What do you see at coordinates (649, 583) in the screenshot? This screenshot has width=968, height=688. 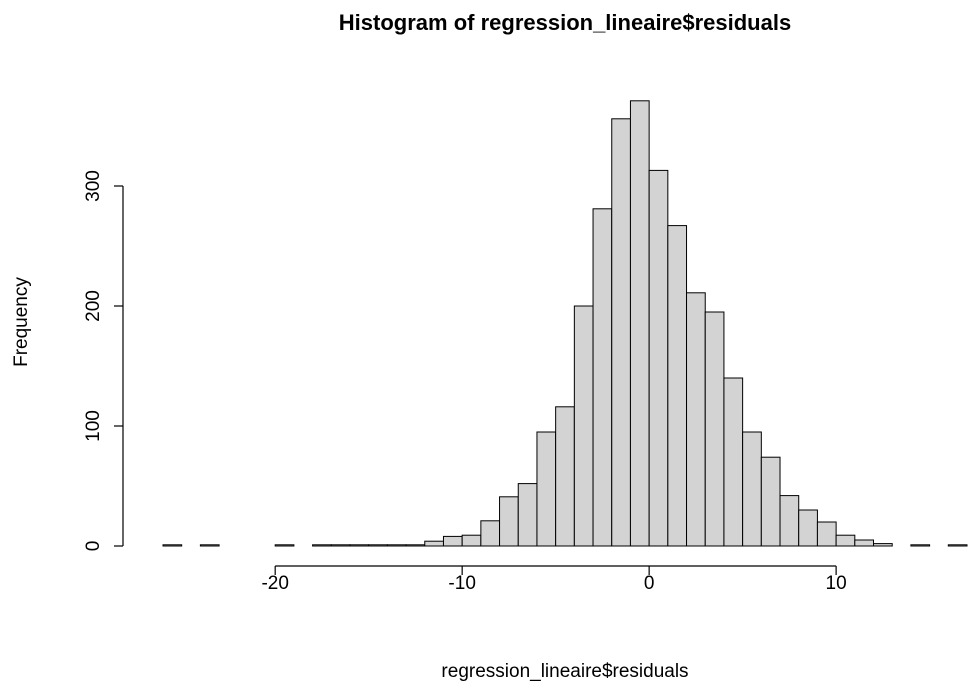 I see `x-tick-label: 0` at bounding box center [649, 583].